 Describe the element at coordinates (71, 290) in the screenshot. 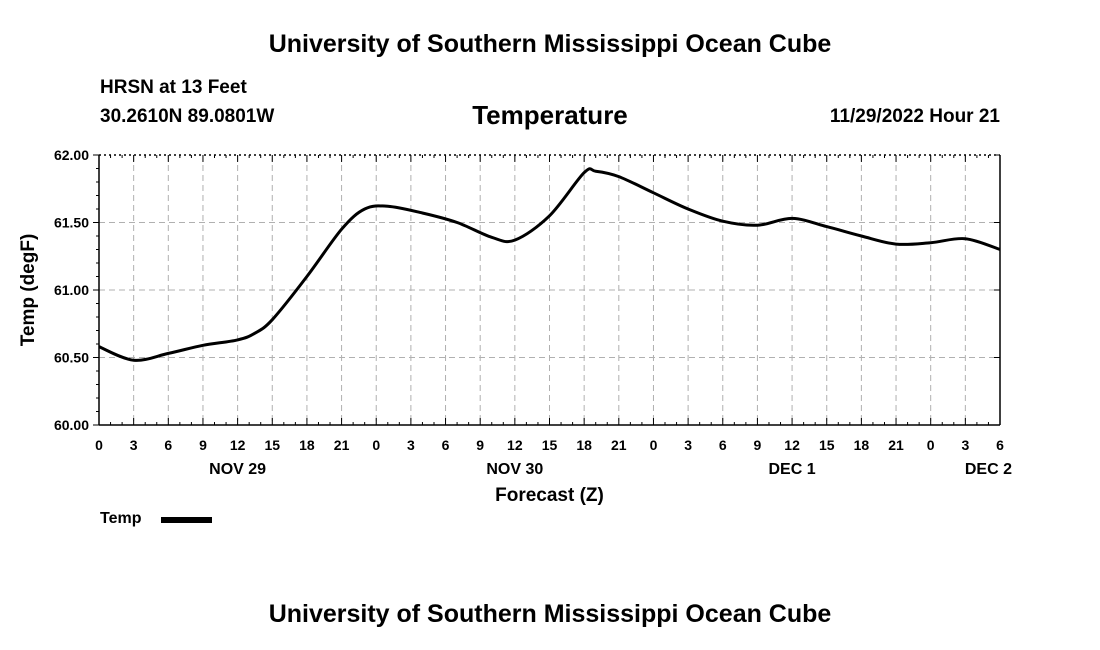

I see `y-tick-label: 61.00` at that location.